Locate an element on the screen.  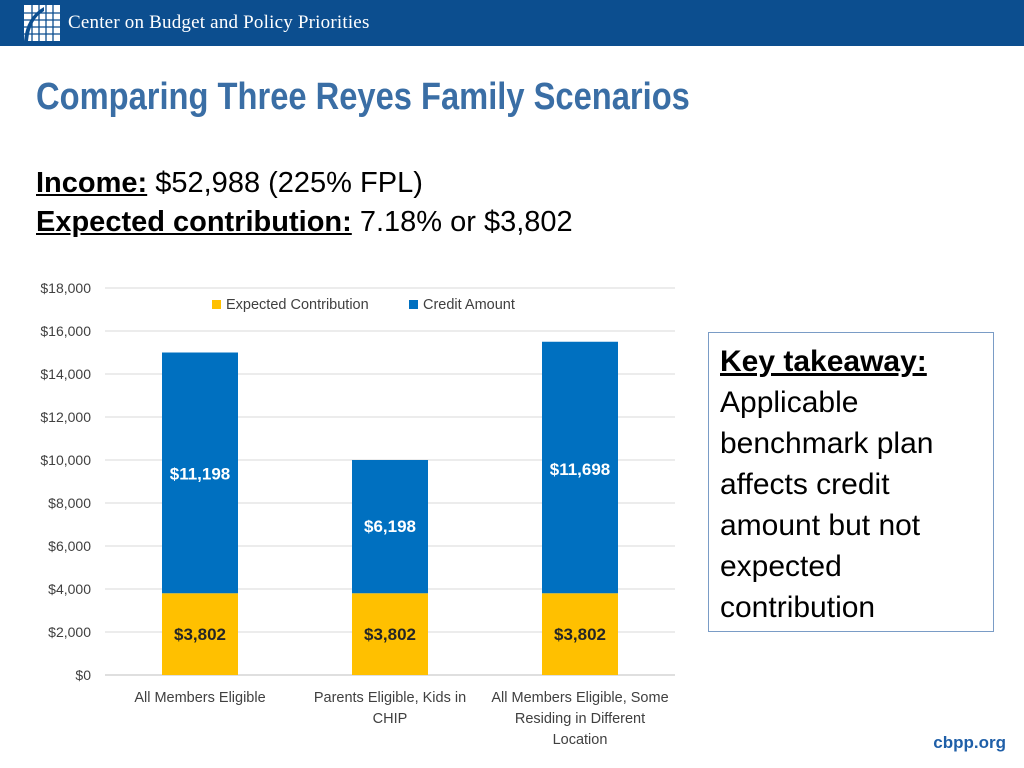
contribution-value: 7.18% or $3,802 is located at coordinates (462, 222).